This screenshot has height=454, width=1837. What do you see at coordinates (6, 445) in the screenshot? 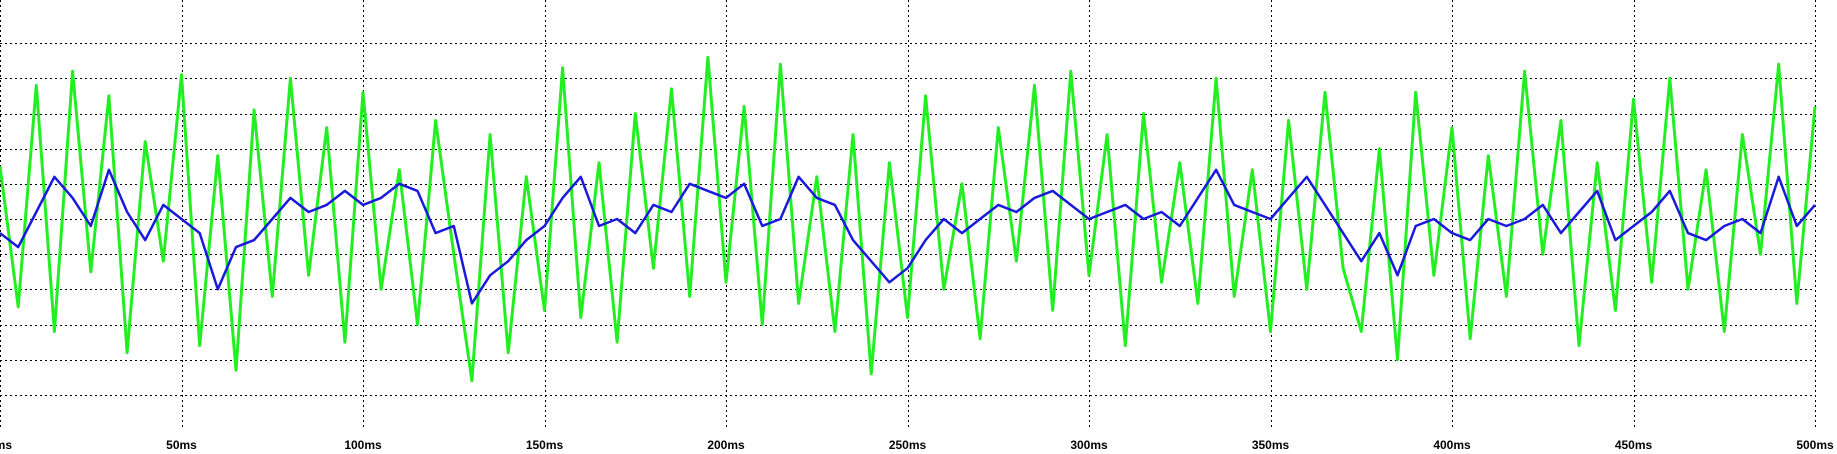
I see `x-tick-label-0: ms` at bounding box center [6, 445].